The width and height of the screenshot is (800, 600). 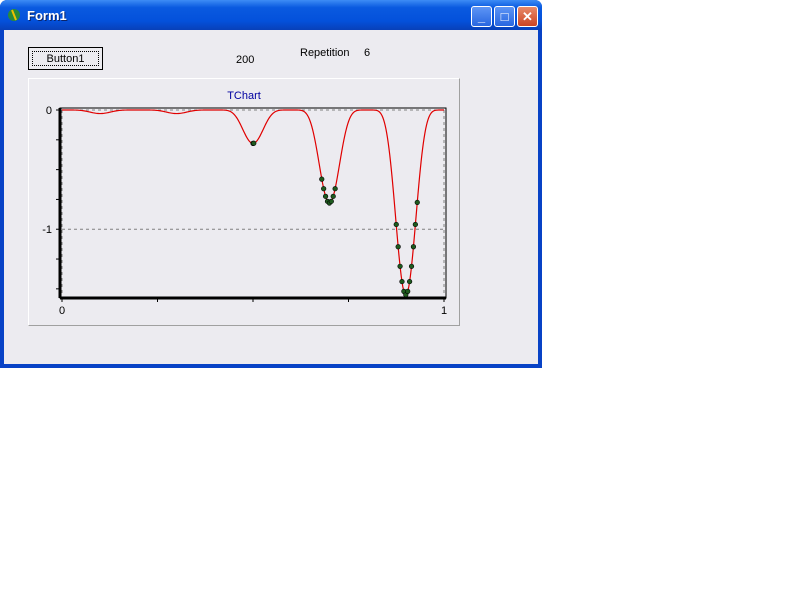 I want to click on title-bar: Form1 _ □ ✕, so click(x=271, y=15).